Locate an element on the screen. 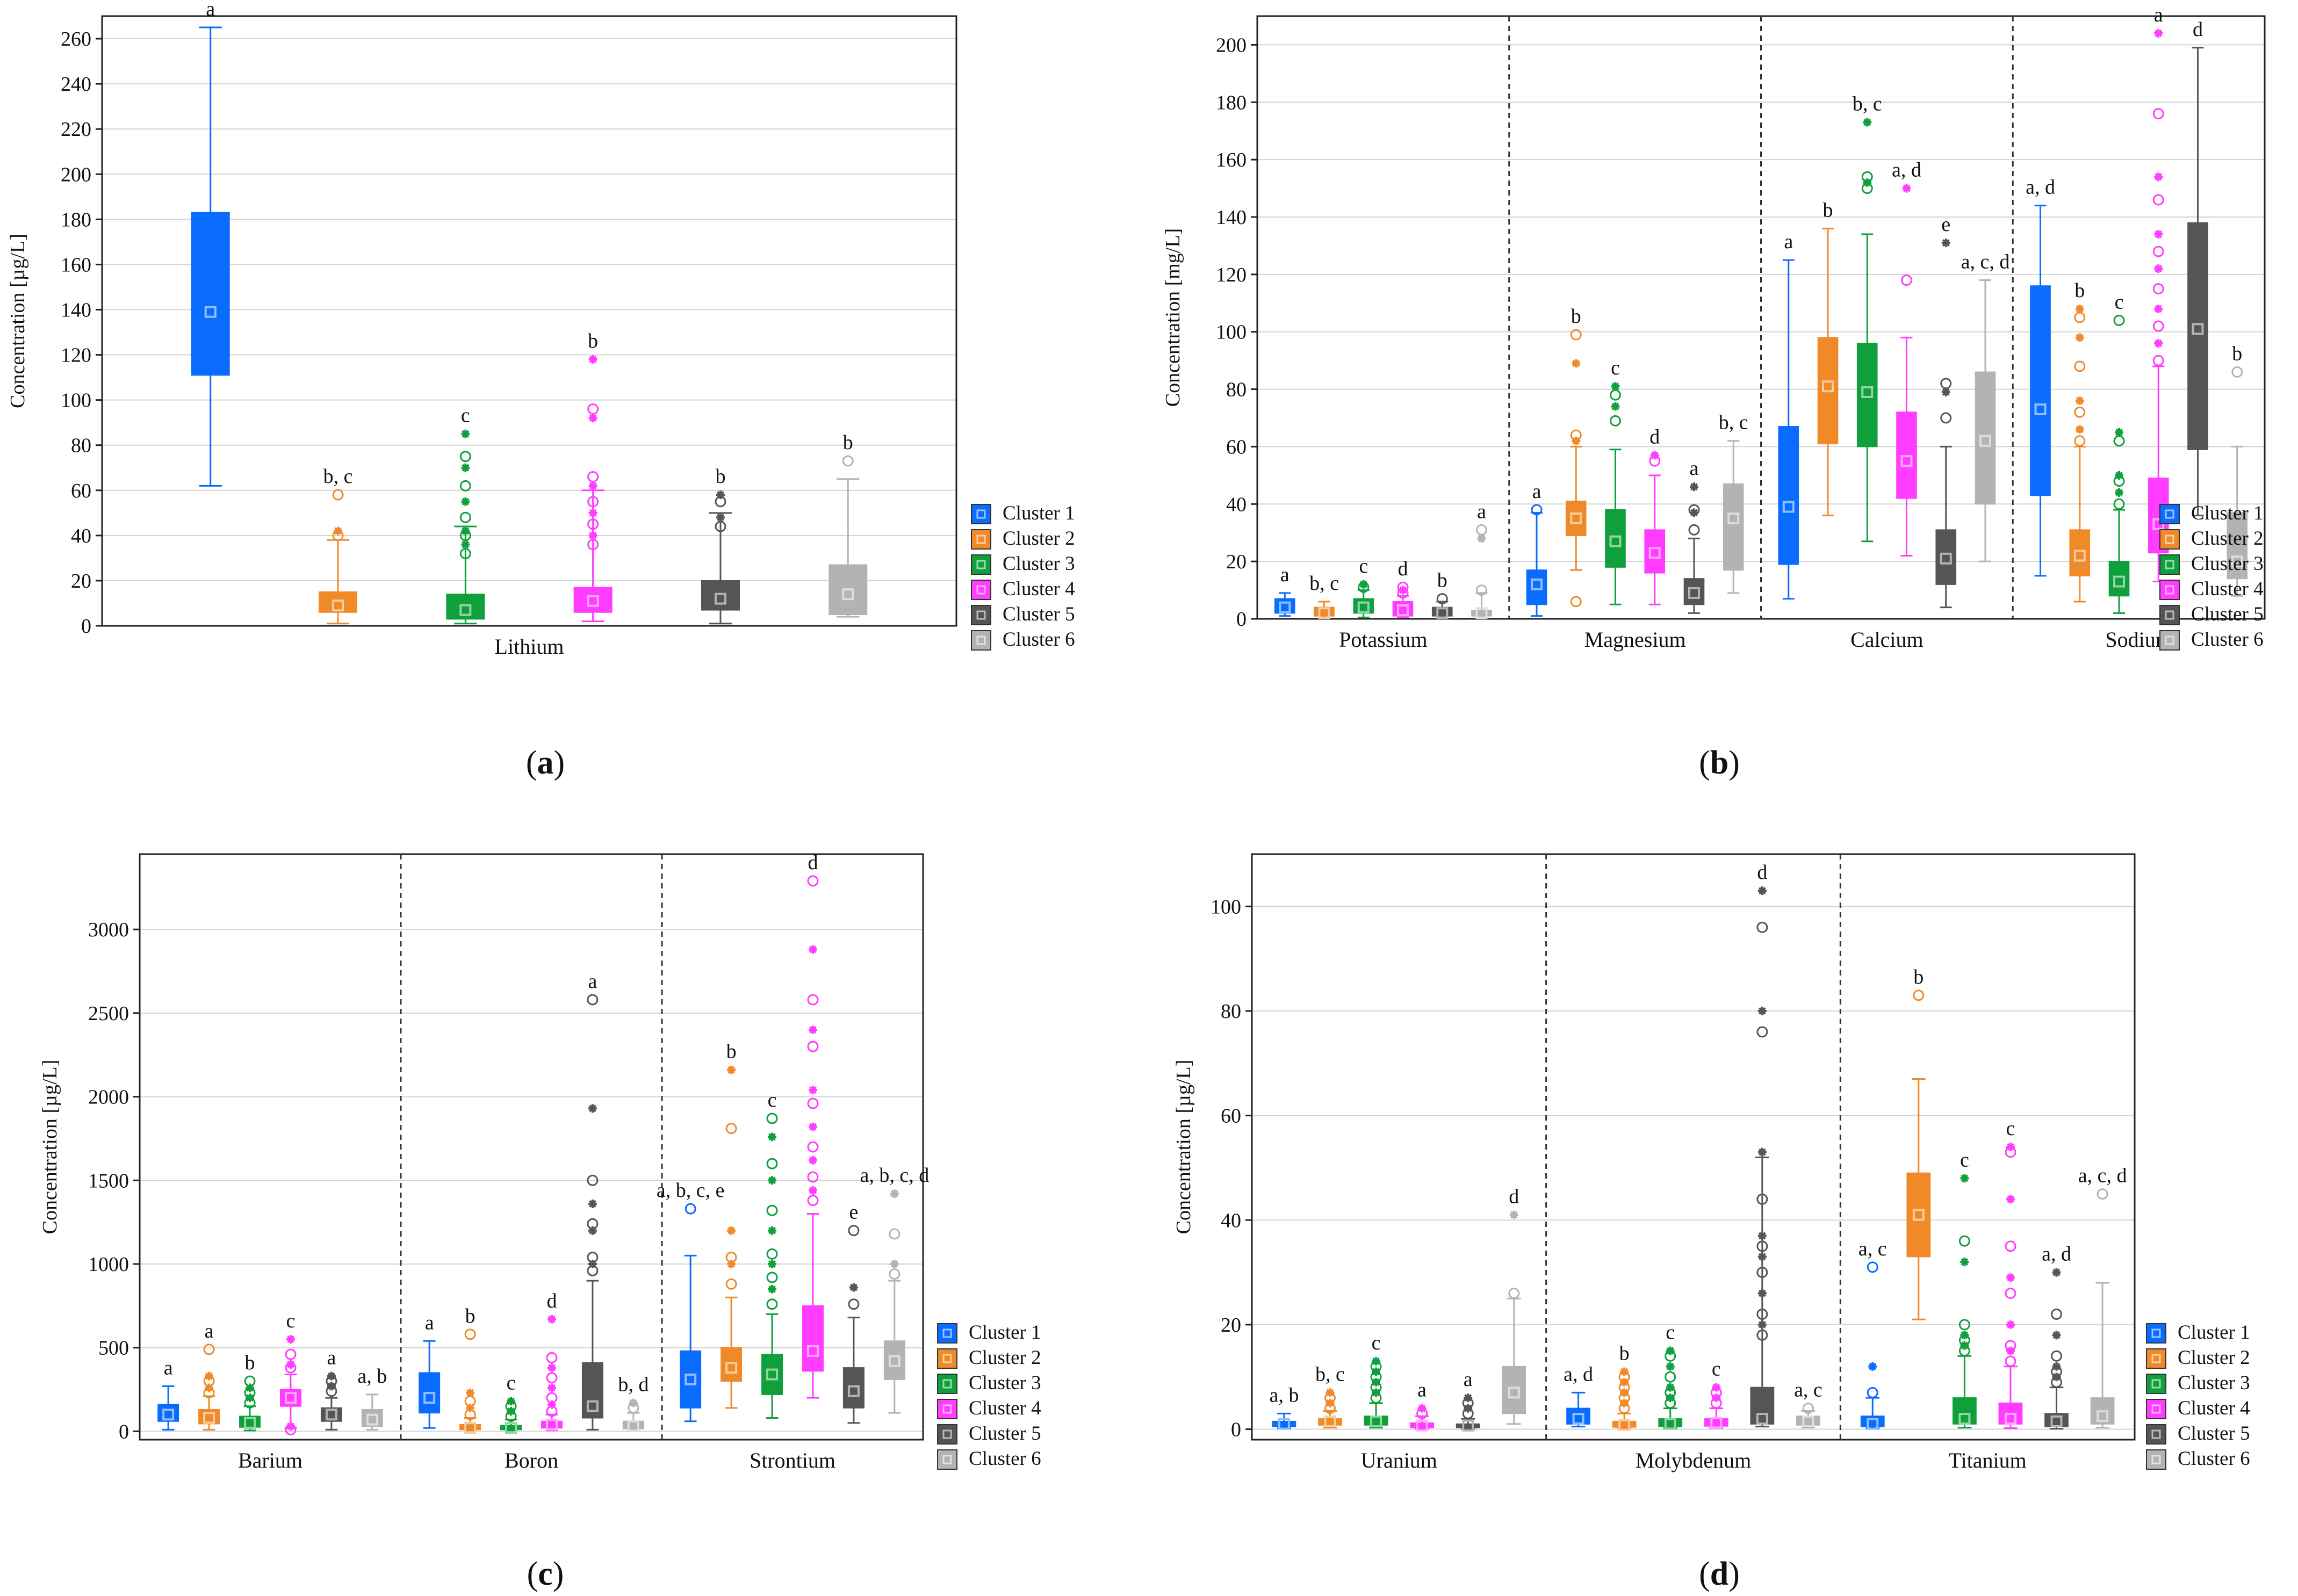 The image size is (2298, 1596). box-boron-cluster-2: b is located at coordinates (470, 1370).